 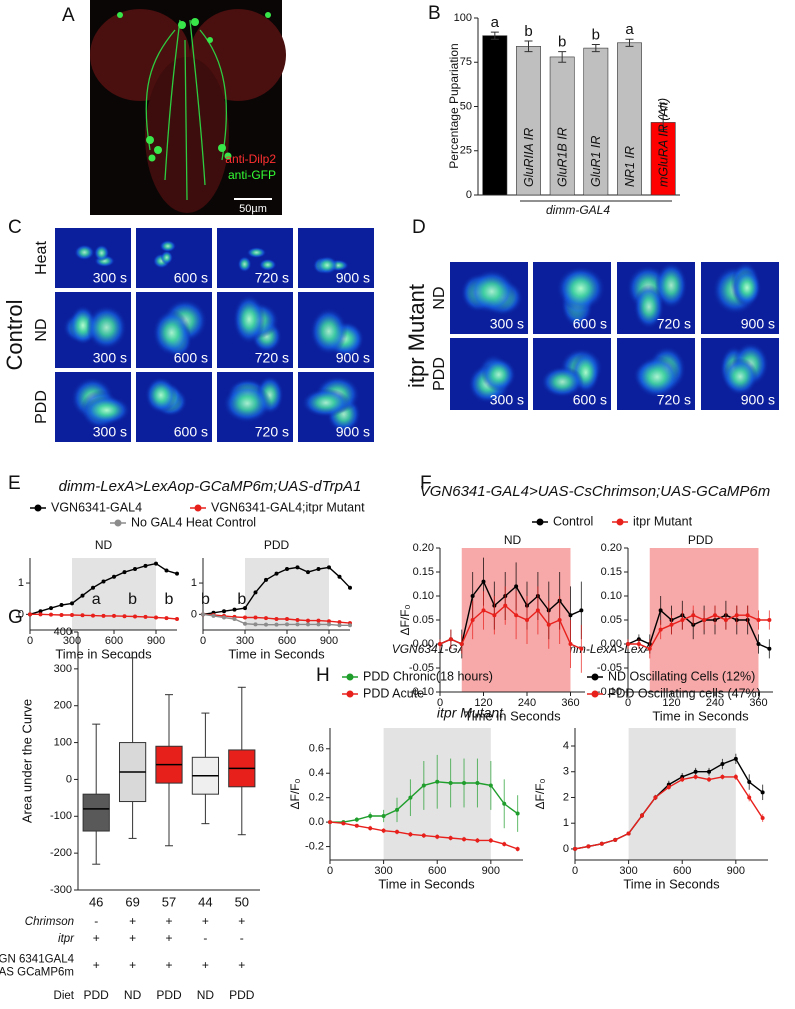 I want to click on x-tick-label: 300, so click(x=628, y=871).